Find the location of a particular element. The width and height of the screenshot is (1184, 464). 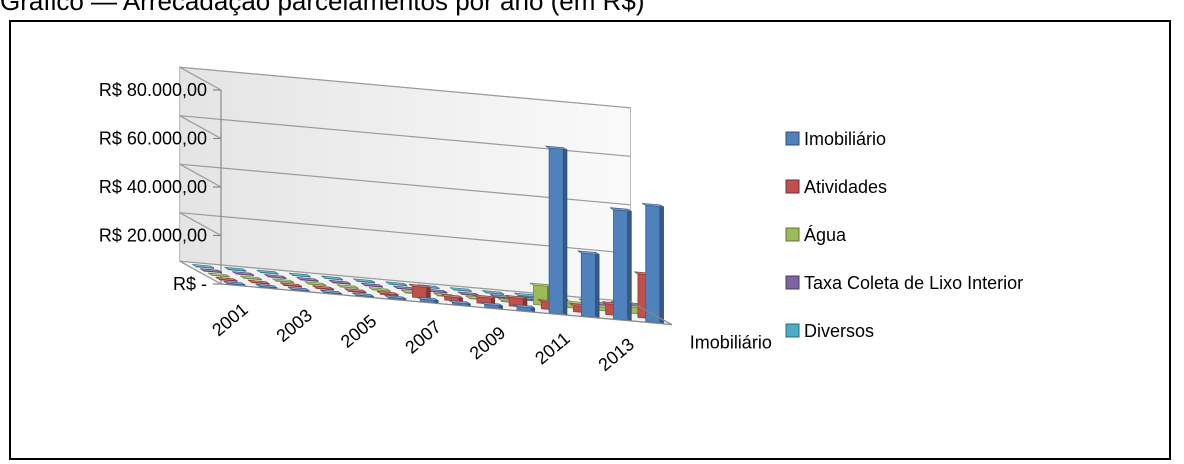

legend-label: Água is located at coordinates (825, 235).